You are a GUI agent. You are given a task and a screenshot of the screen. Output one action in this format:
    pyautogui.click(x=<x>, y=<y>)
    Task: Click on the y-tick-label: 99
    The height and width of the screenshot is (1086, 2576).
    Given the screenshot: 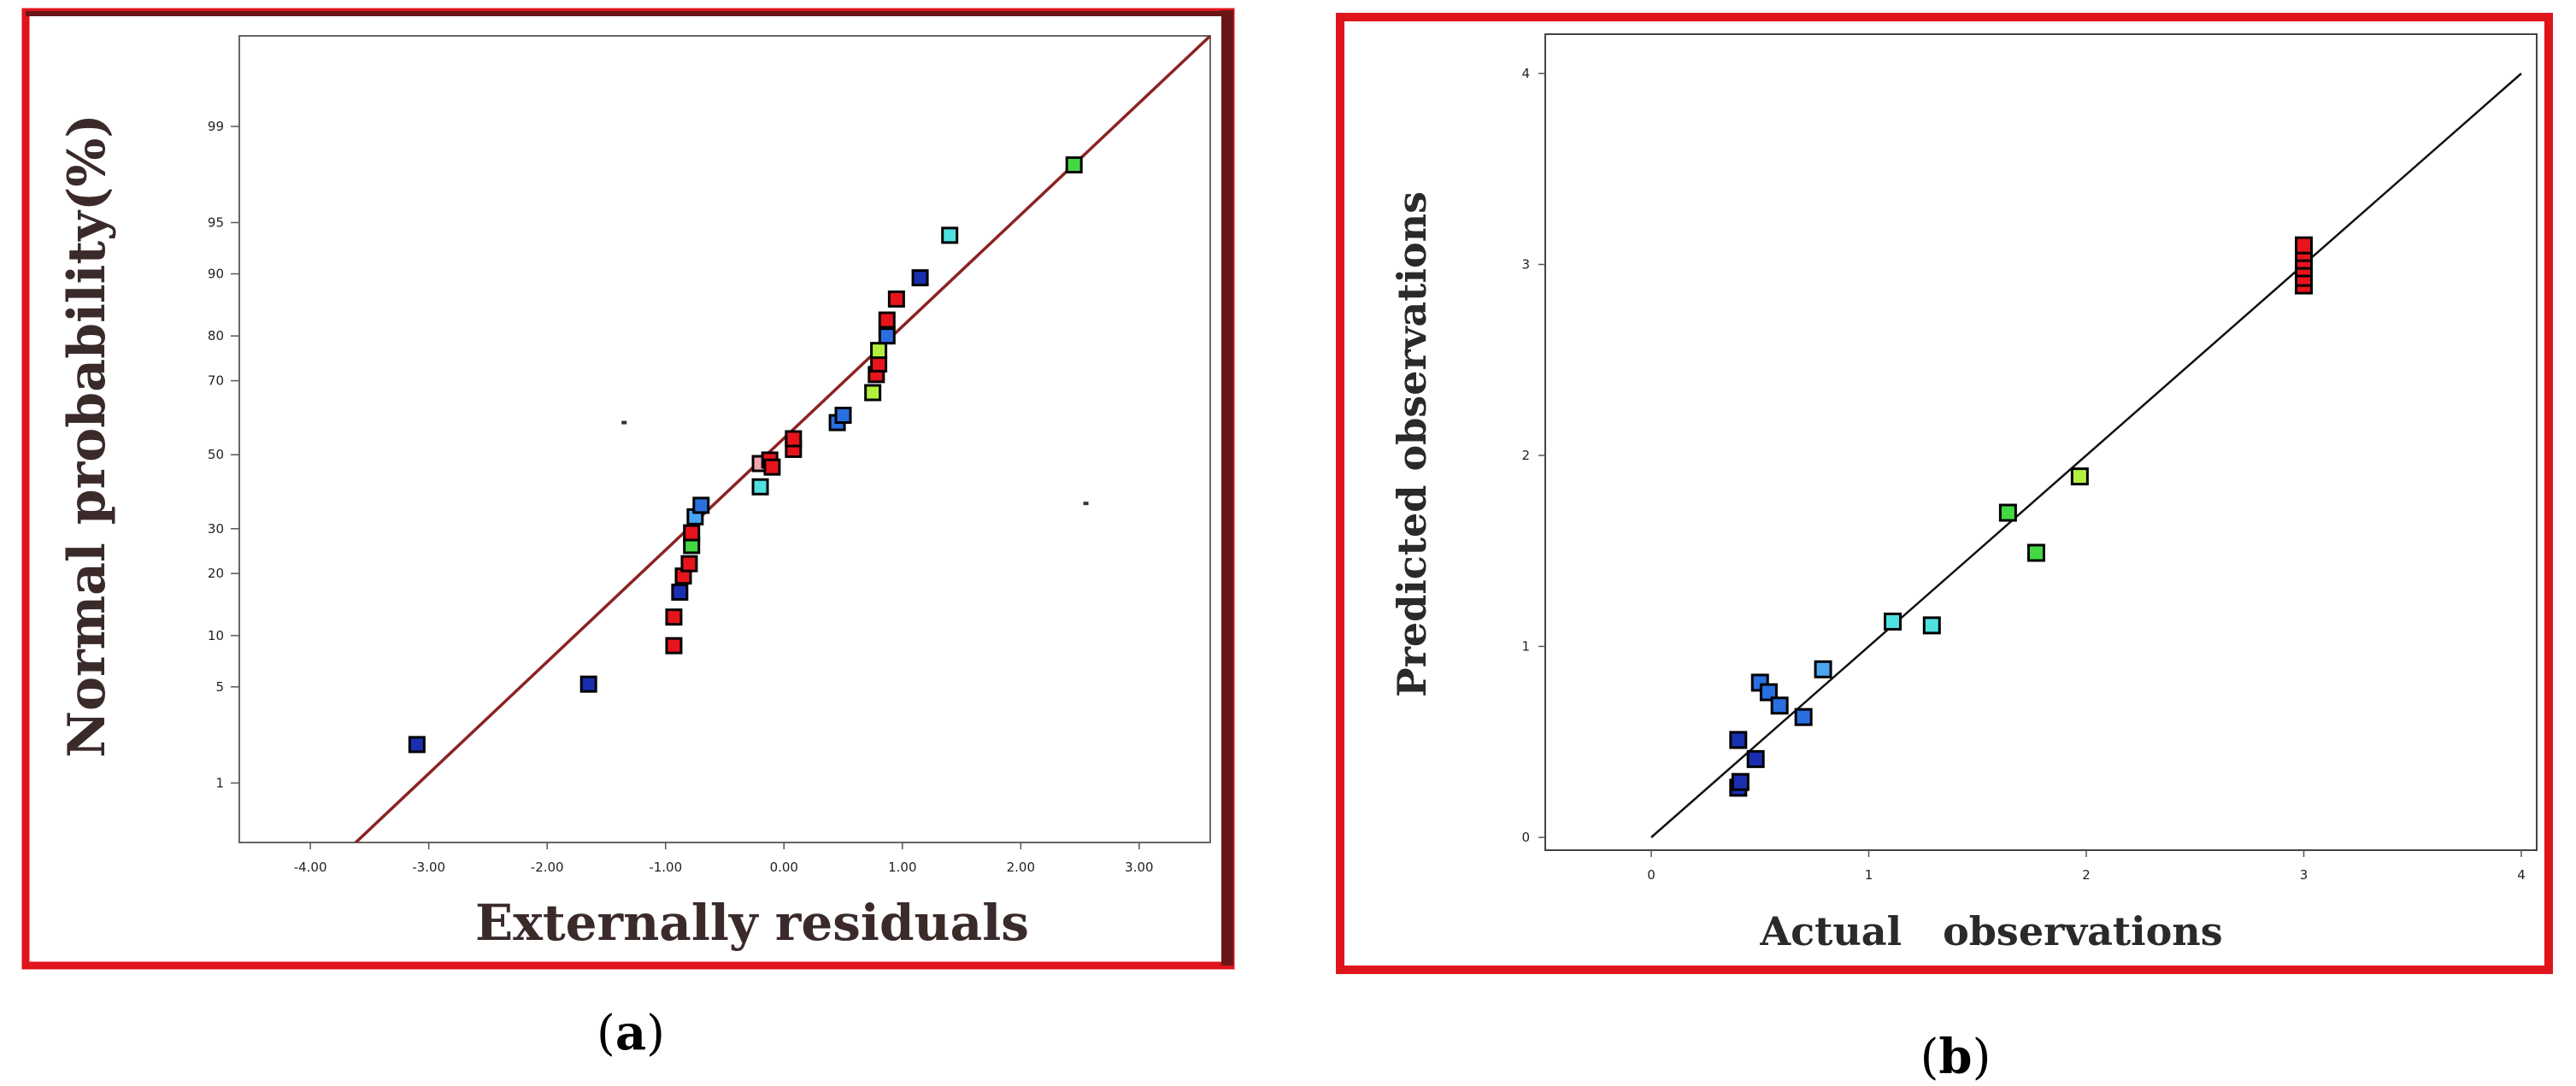 What is the action you would take?
    pyautogui.click(x=216, y=127)
    